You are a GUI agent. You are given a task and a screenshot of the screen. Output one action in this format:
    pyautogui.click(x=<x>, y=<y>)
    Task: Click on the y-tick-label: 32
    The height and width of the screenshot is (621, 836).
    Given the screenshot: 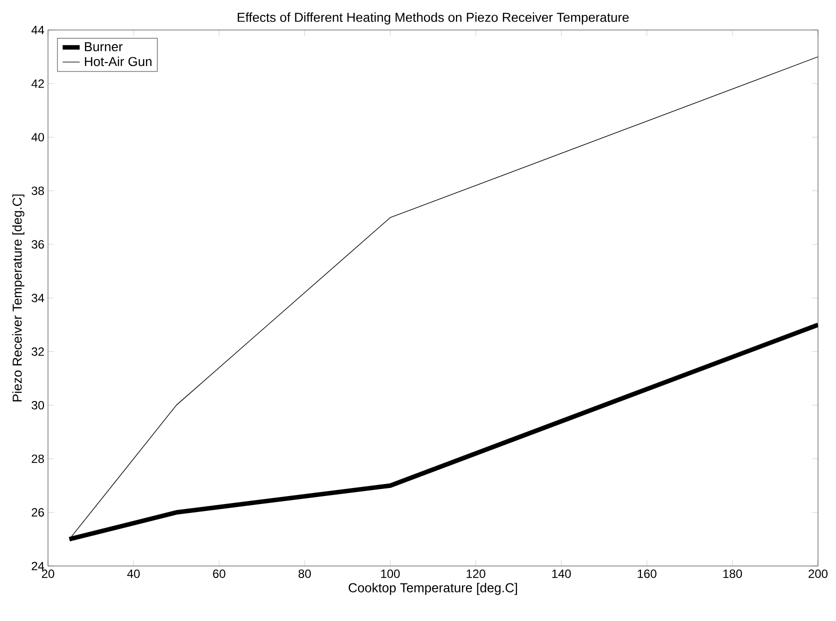 What is the action you would take?
    pyautogui.click(x=38, y=351)
    